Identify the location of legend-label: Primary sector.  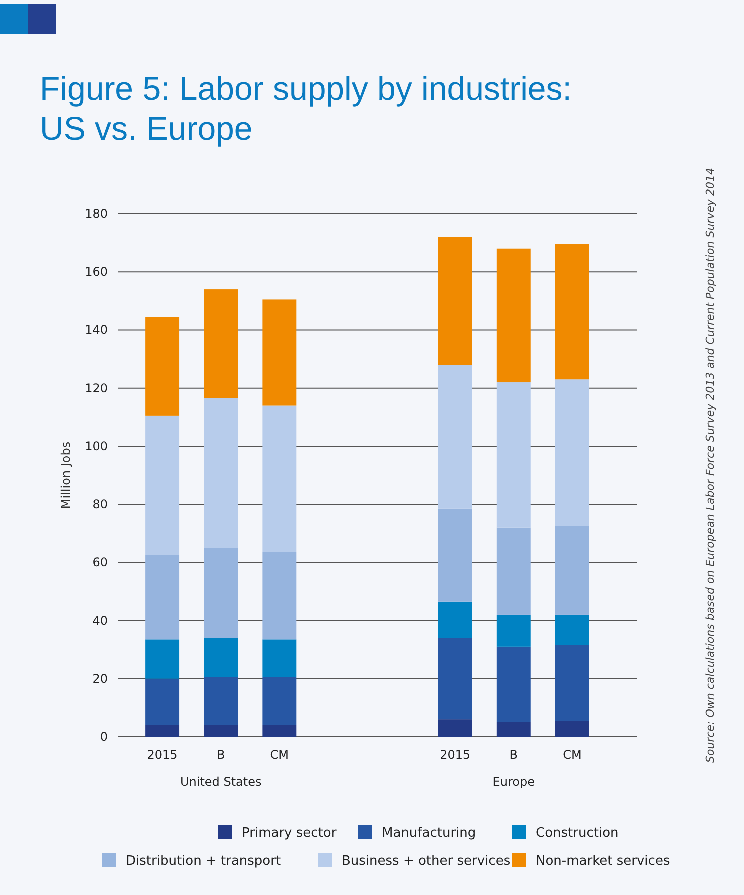
(290, 833).